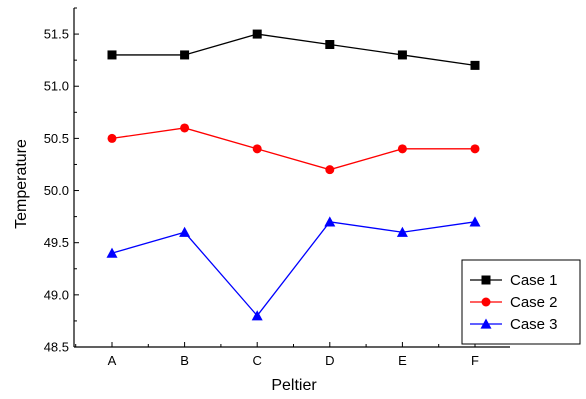 Image resolution: width=586 pixels, height=399 pixels. I want to click on x-tick-label: A, so click(112, 360).